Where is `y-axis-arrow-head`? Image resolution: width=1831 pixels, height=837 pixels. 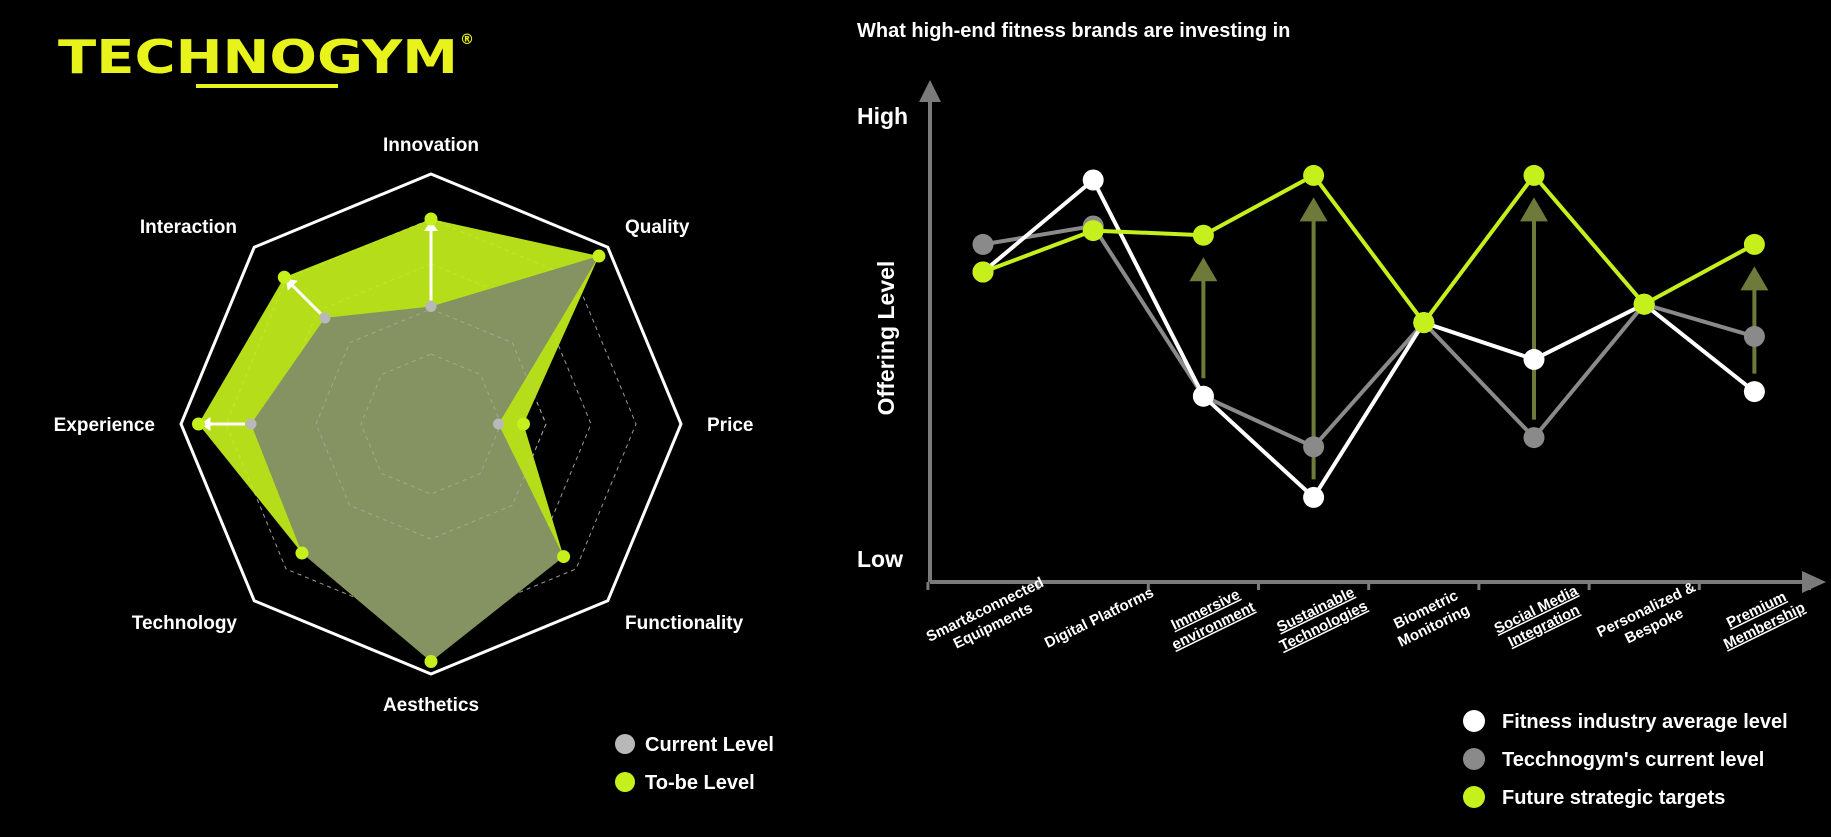 y-axis-arrow-head is located at coordinates (930, 91).